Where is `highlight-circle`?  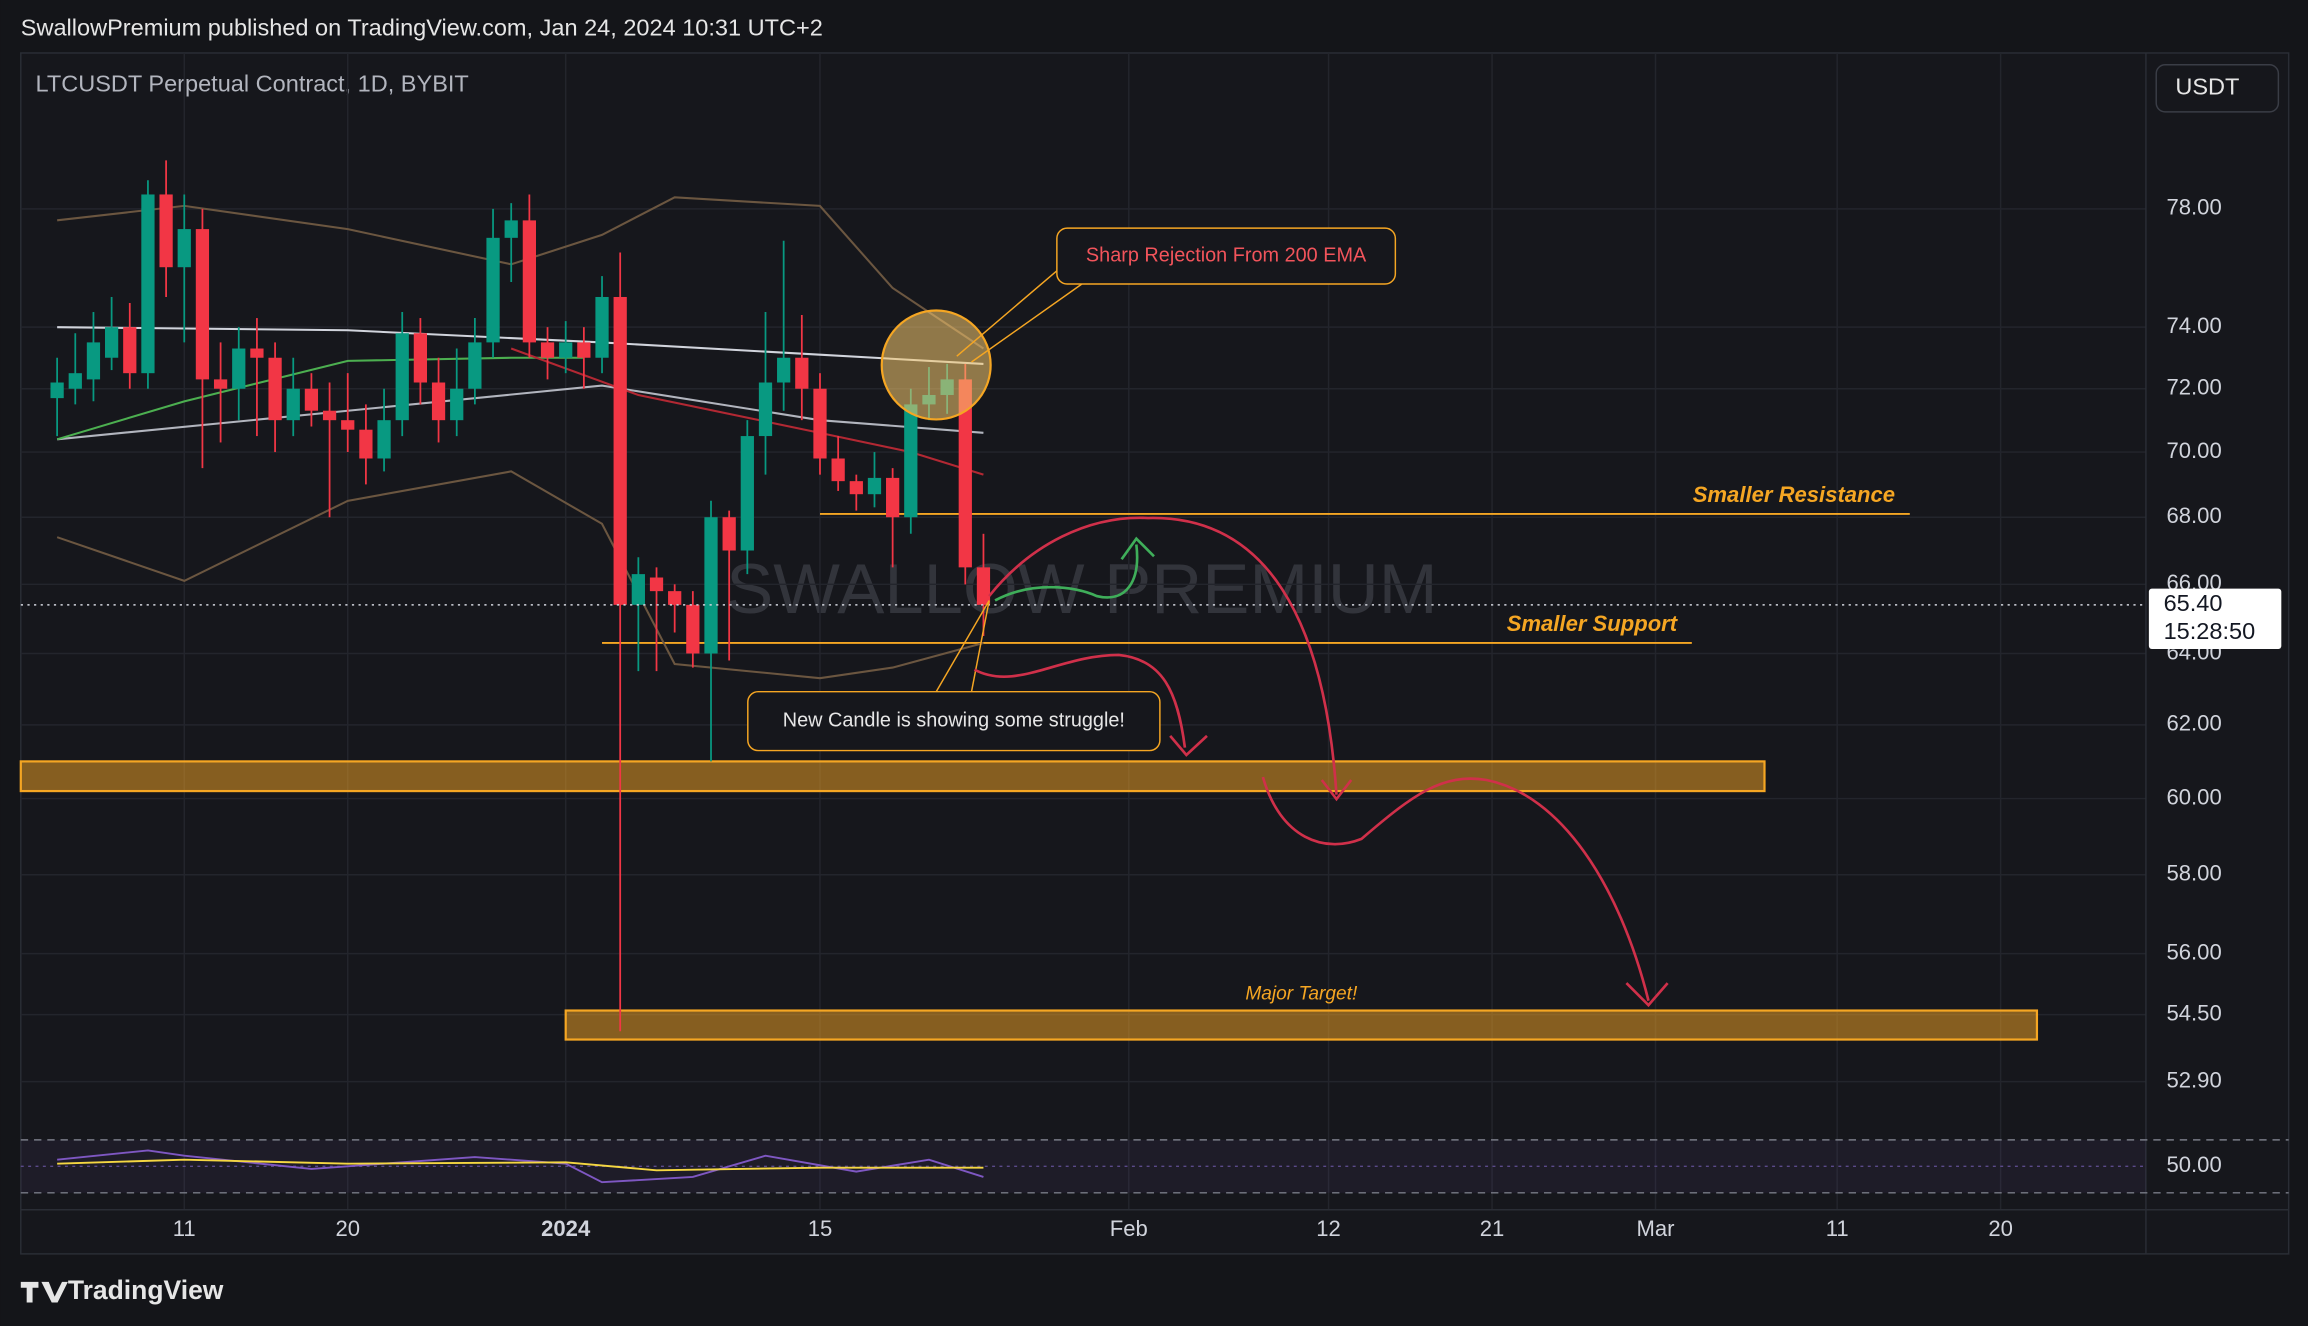
highlight-circle is located at coordinates (936, 365).